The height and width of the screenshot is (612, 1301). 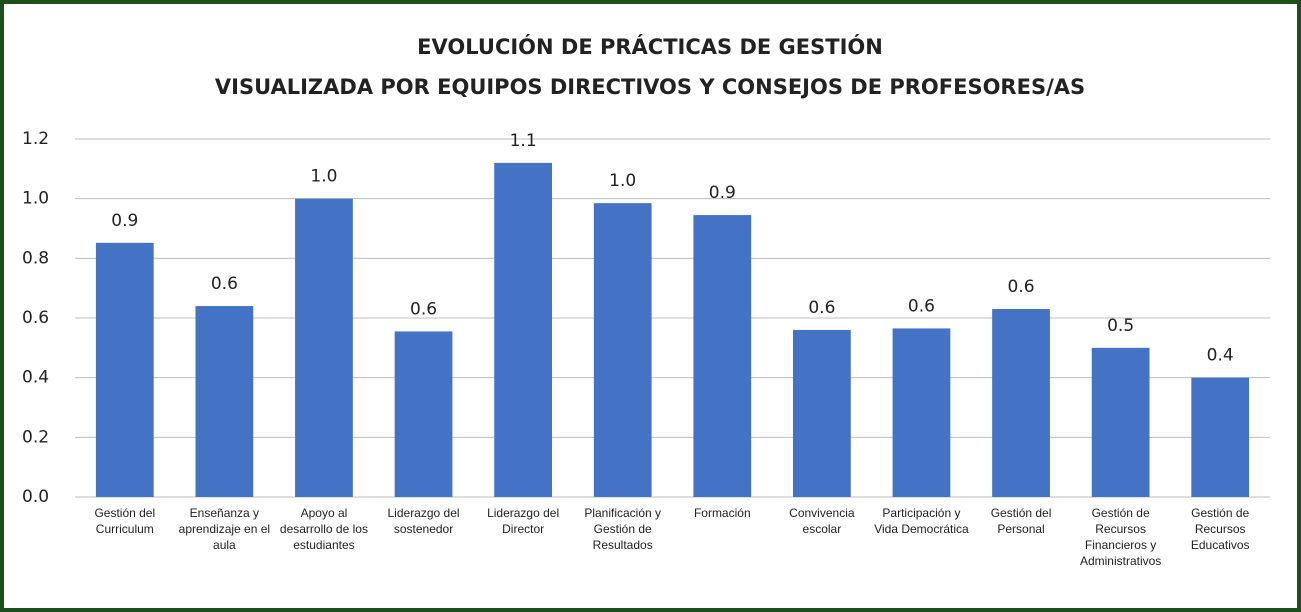 I want to click on y-tick-label: 0.4, so click(x=35, y=378).